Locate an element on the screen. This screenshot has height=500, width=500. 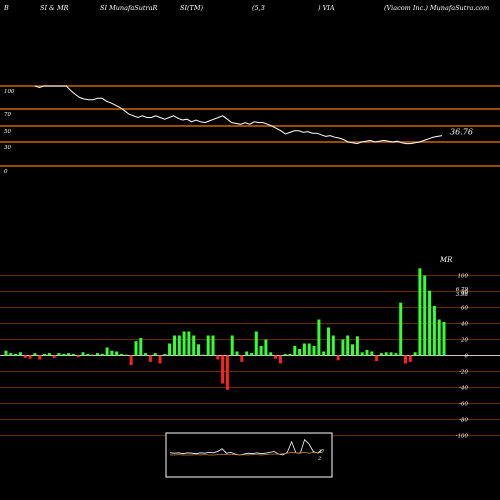
mrsi-value-label: 3.98 is located at coordinates (462, 295).